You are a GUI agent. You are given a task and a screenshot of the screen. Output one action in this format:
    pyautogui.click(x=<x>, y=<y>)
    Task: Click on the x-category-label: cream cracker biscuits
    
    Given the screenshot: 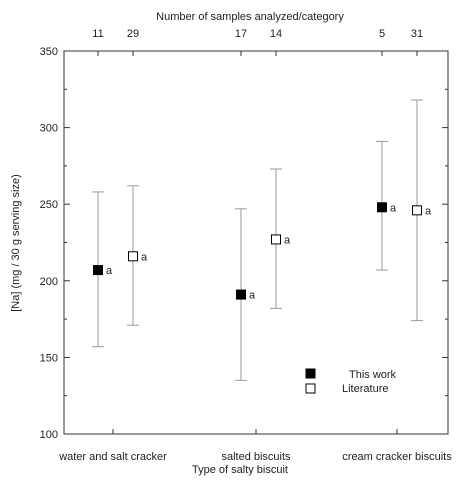 What is the action you would take?
    pyautogui.click(x=397, y=457)
    